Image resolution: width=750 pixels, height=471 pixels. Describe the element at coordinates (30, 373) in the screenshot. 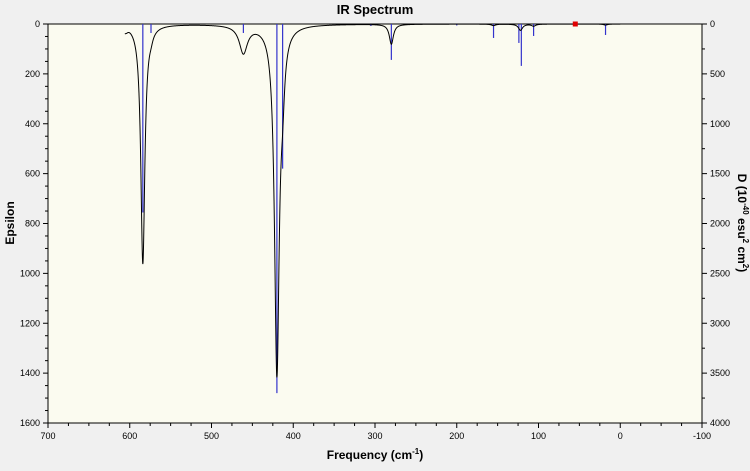

I see `y-tick-label: 1400` at that location.